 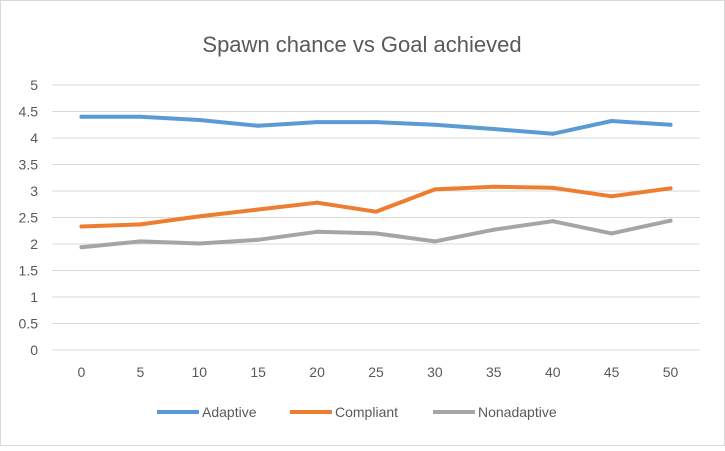 I want to click on x-tick-label: 25, so click(x=376, y=372).